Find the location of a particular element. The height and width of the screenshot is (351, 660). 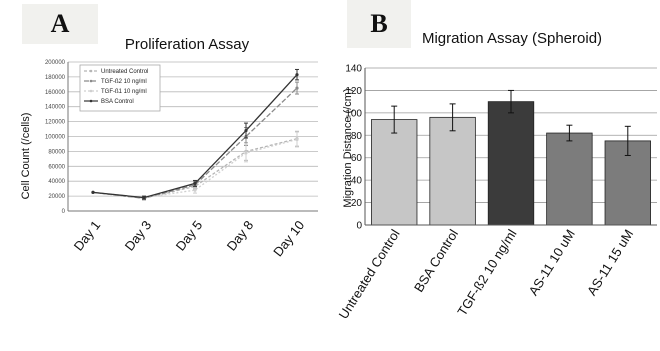

chart-b-ytick-label: 40 is located at coordinates (357, 181).